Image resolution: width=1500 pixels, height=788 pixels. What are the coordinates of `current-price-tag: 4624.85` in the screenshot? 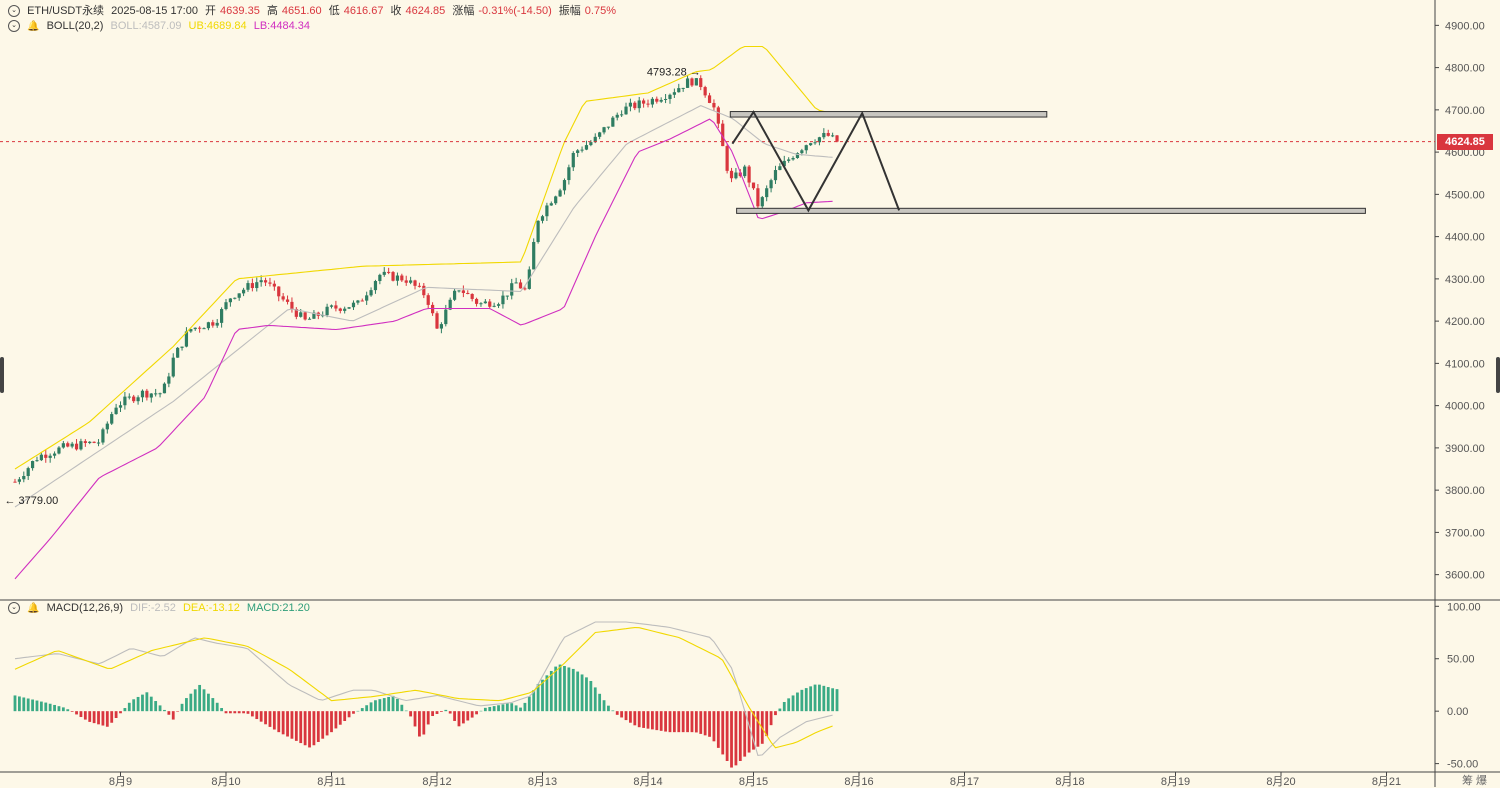 It's located at (1465, 142).